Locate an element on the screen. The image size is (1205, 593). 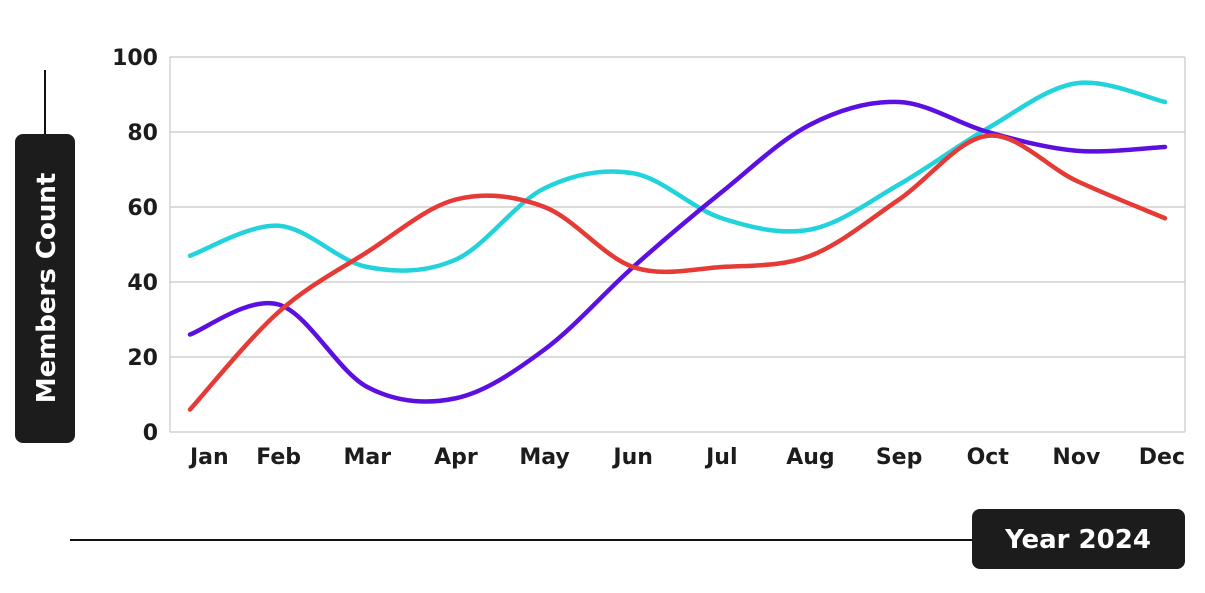
x-tick-label: Nov is located at coordinates (1076, 457).